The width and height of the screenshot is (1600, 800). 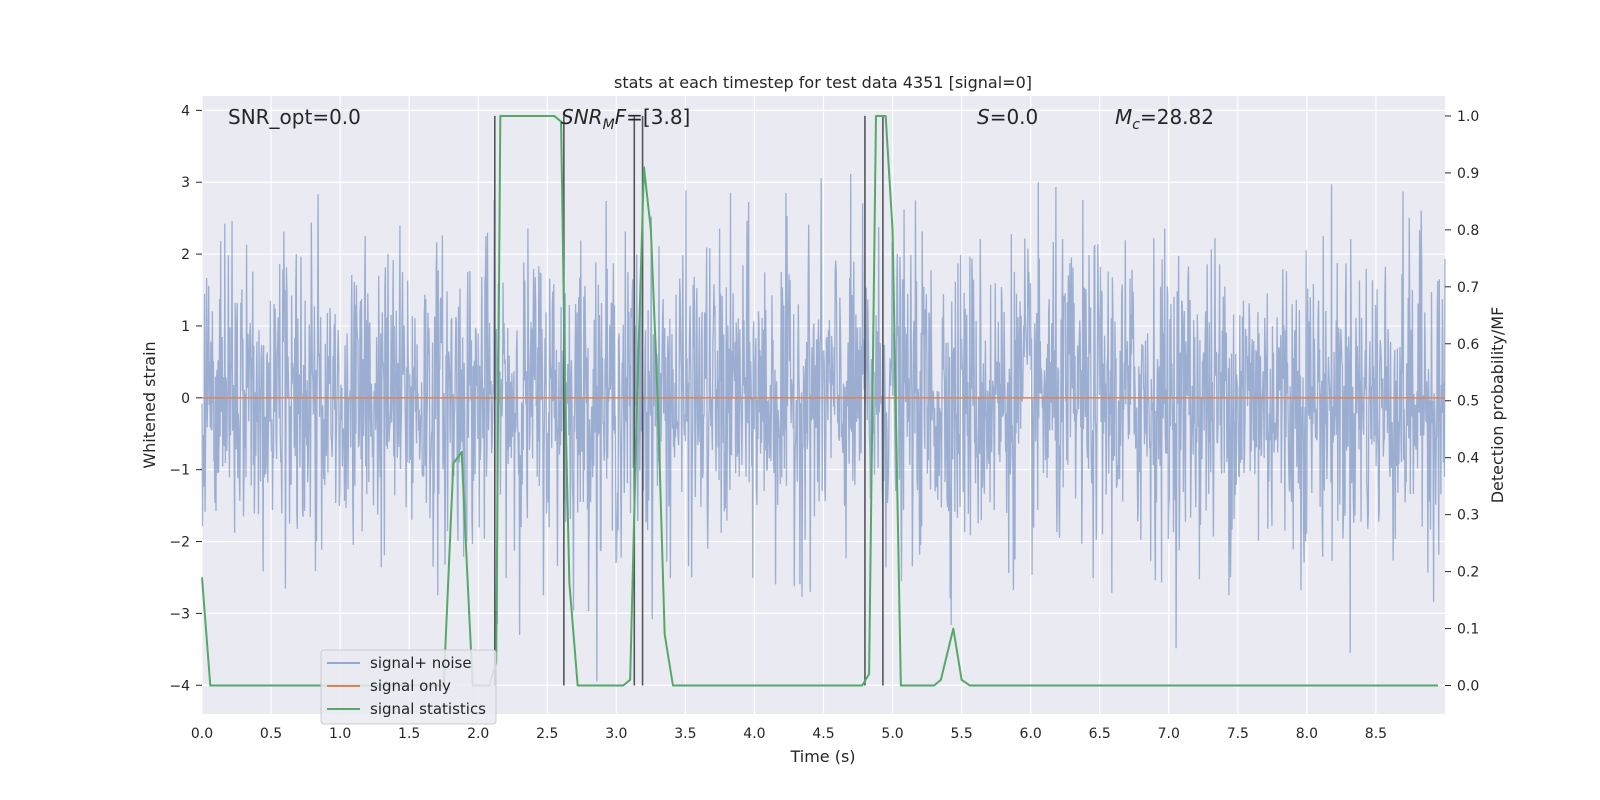 I want to click on y-right-tick-label: 0.3, so click(x=1468, y=516).